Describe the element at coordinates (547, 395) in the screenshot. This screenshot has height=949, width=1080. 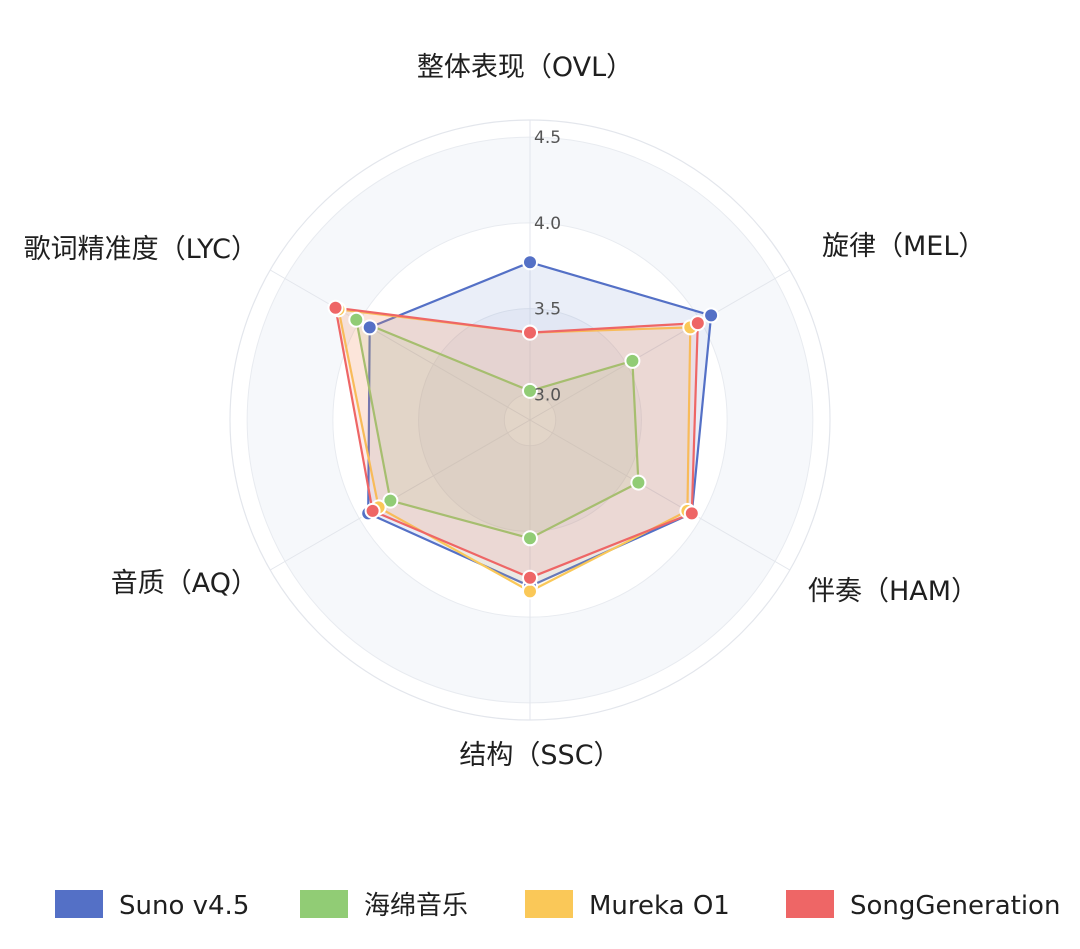
I see `tick-label: 3.0` at that location.